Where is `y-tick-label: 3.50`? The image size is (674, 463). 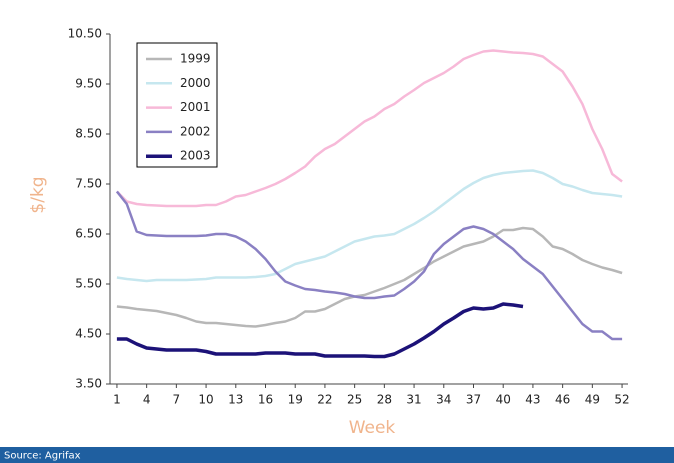 y-tick-label: 3.50 is located at coordinates (88, 384).